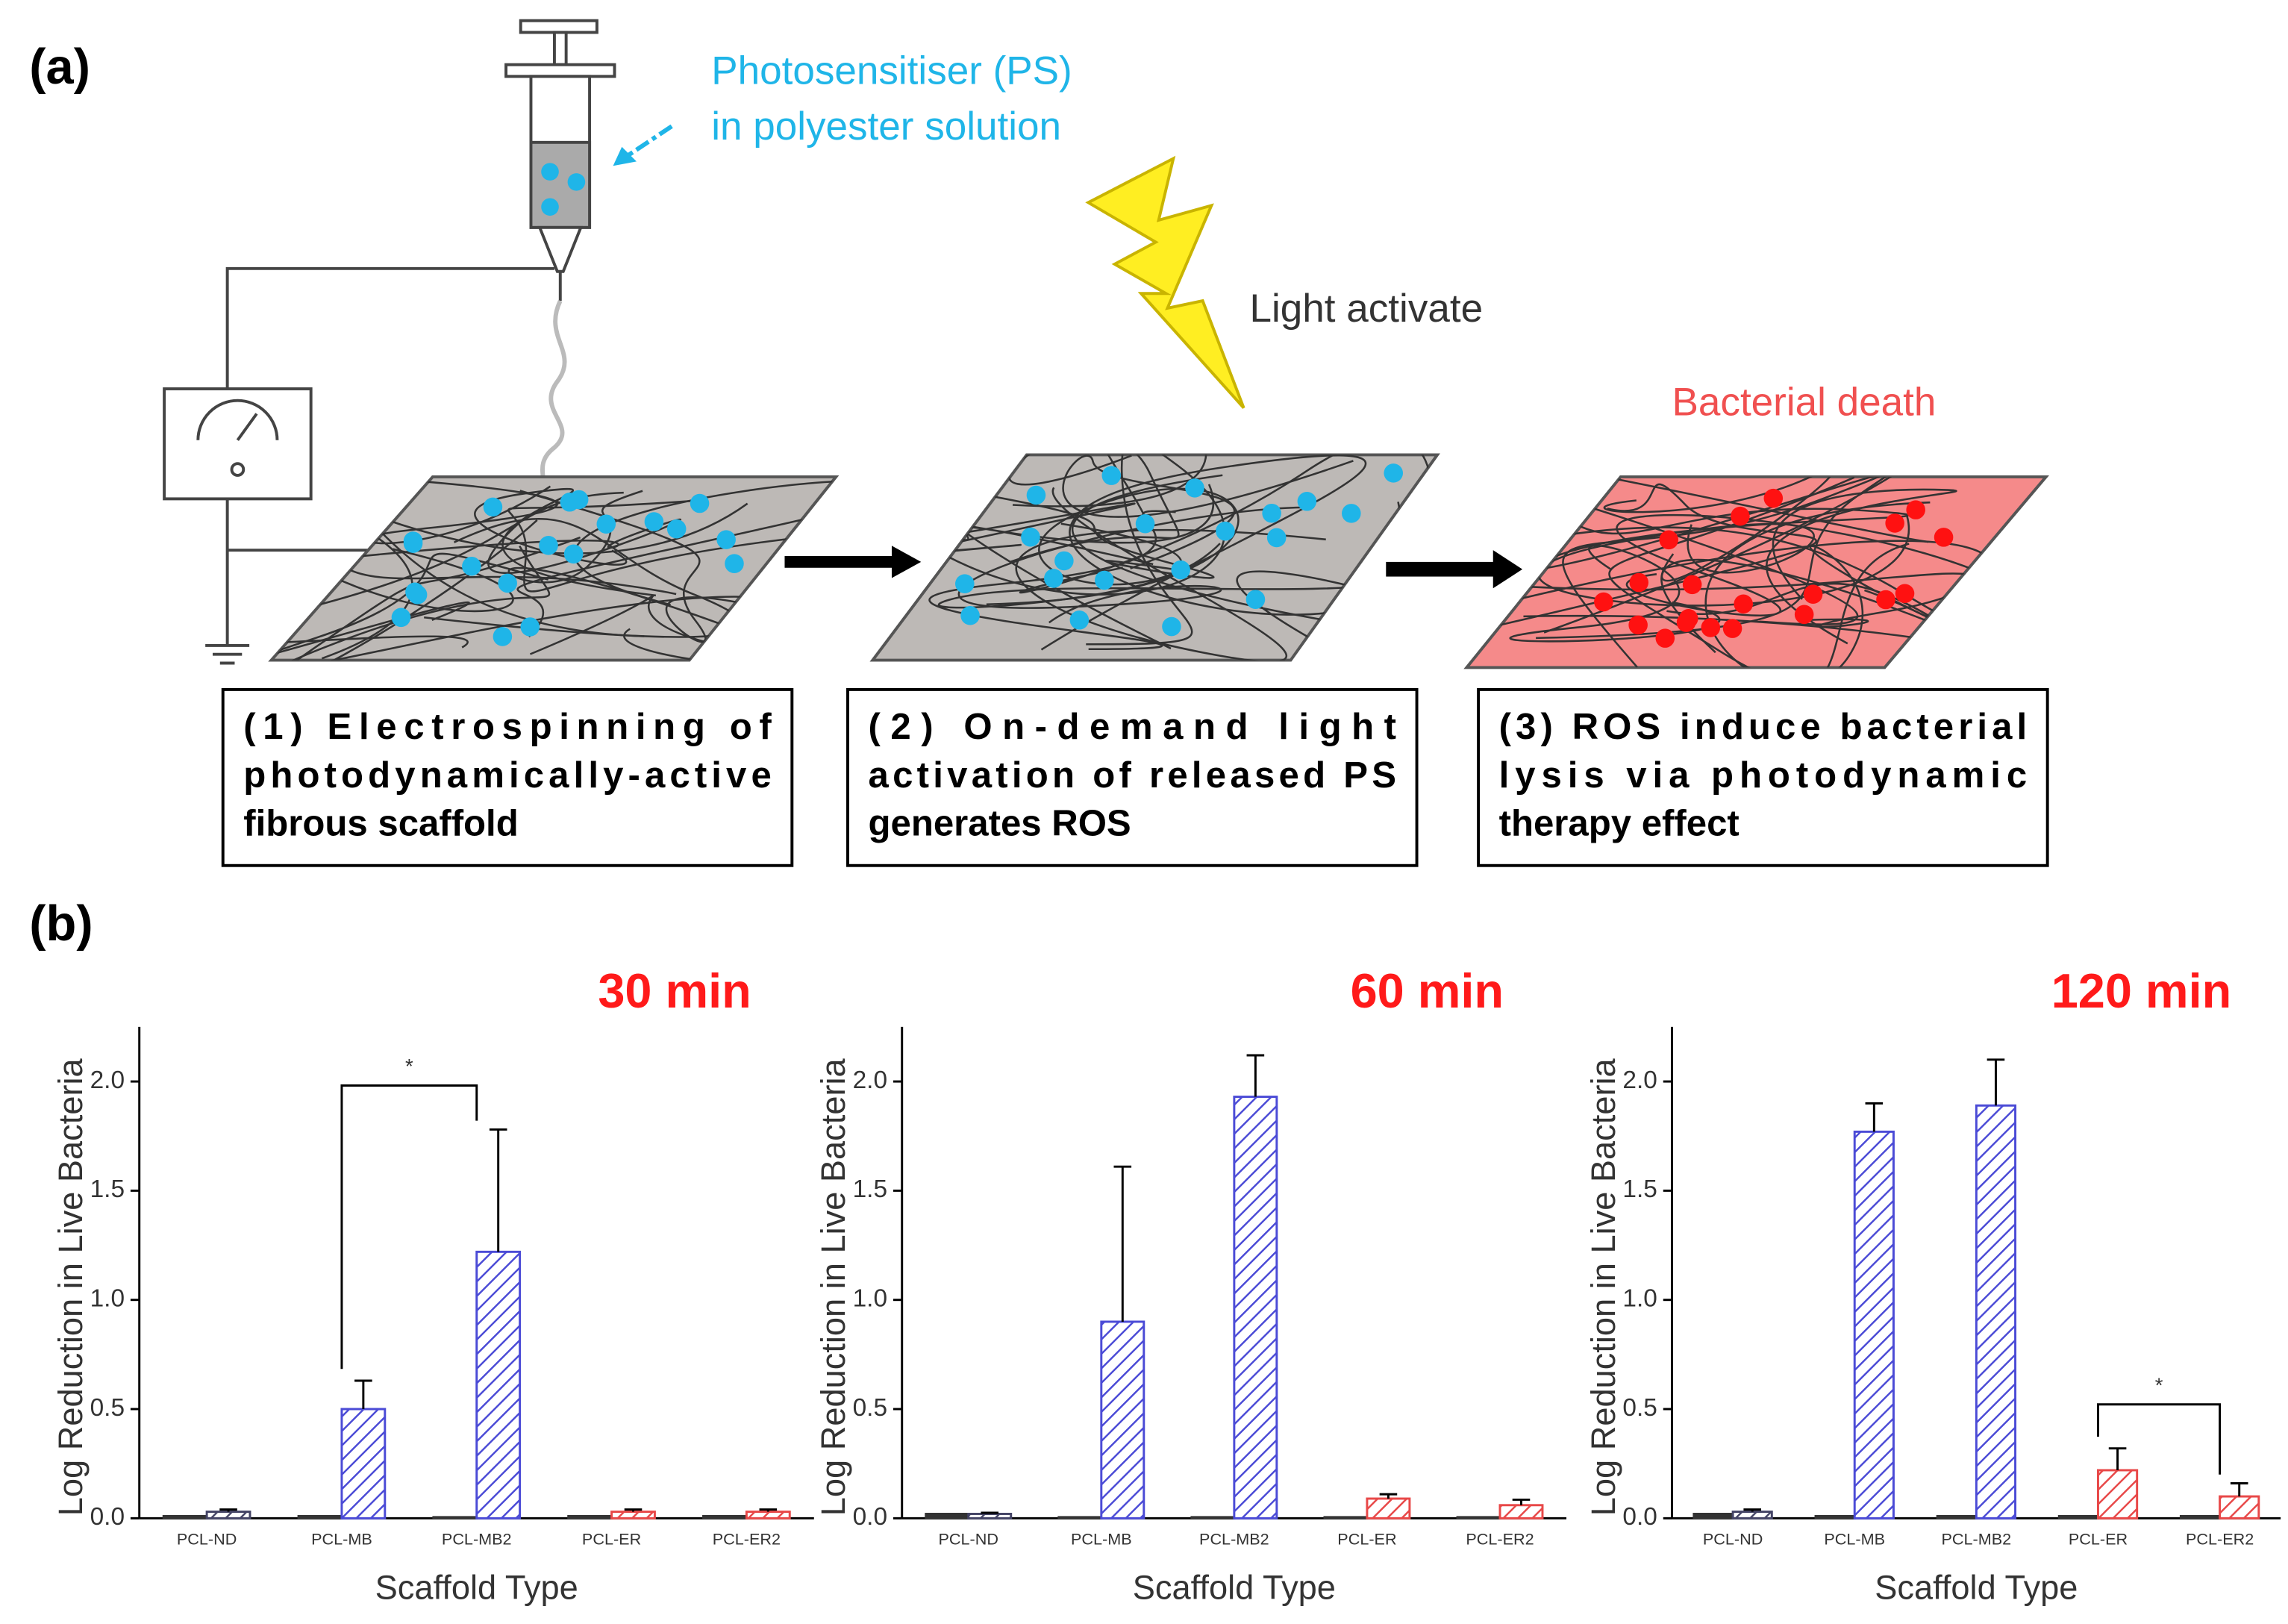 The image size is (2288, 1624). What do you see at coordinates (61, 924) in the screenshot?
I see `panel-label: (b)` at bounding box center [61, 924].